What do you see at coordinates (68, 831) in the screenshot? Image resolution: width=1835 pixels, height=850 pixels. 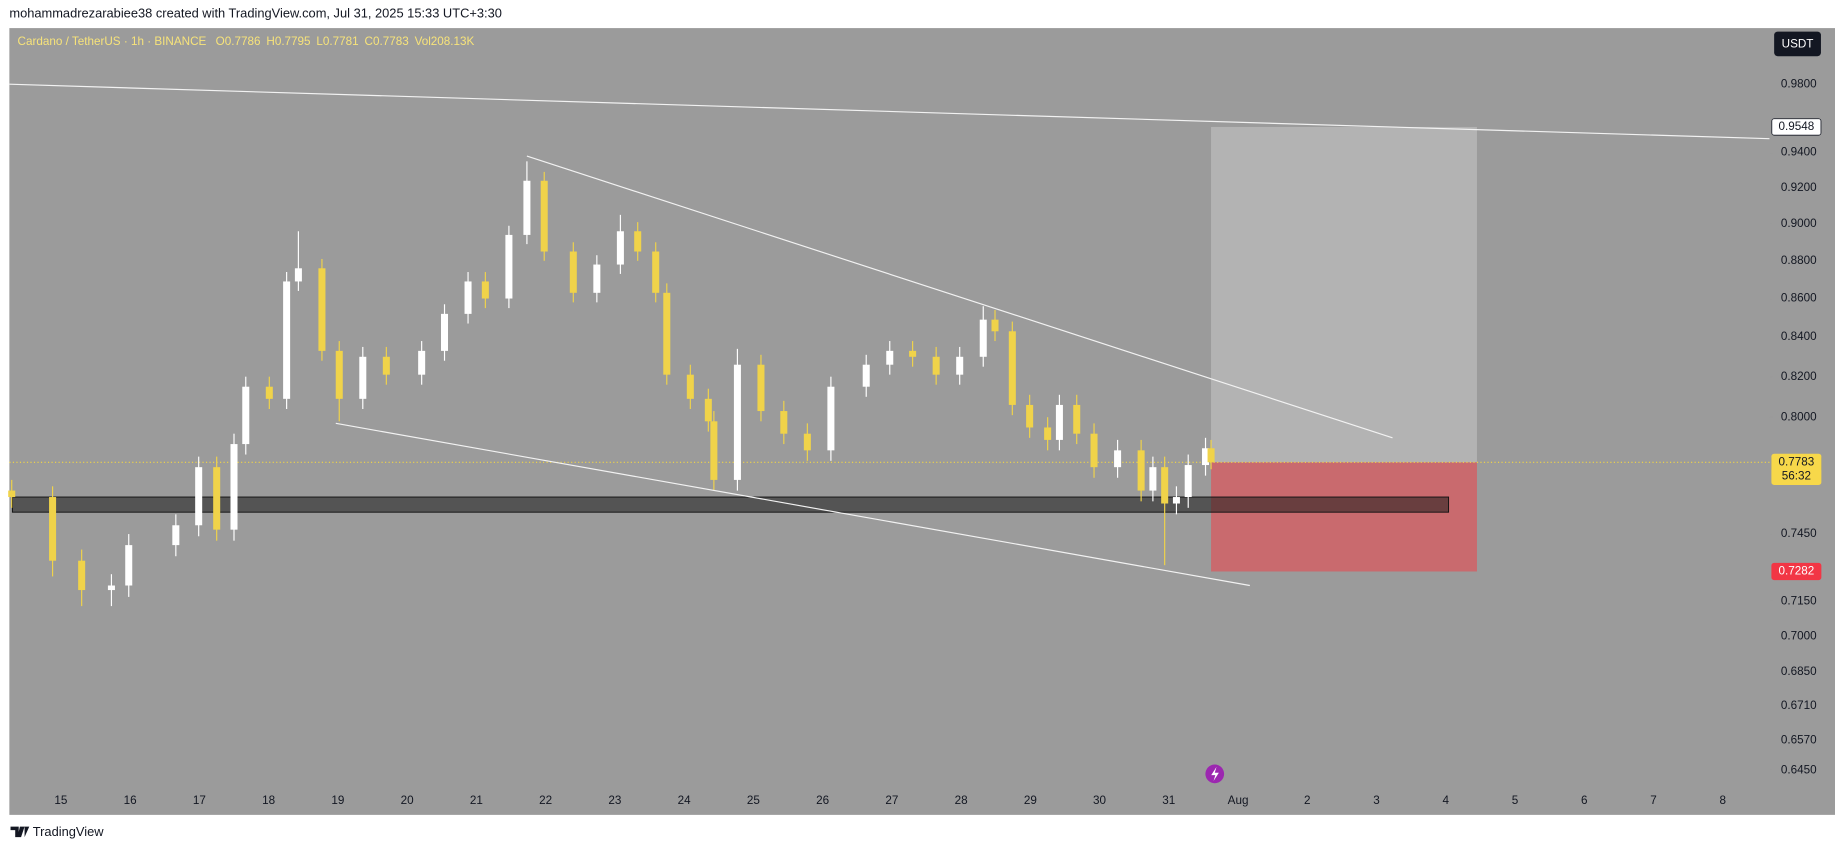 I see `brand-name: TradingView` at bounding box center [68, 831].